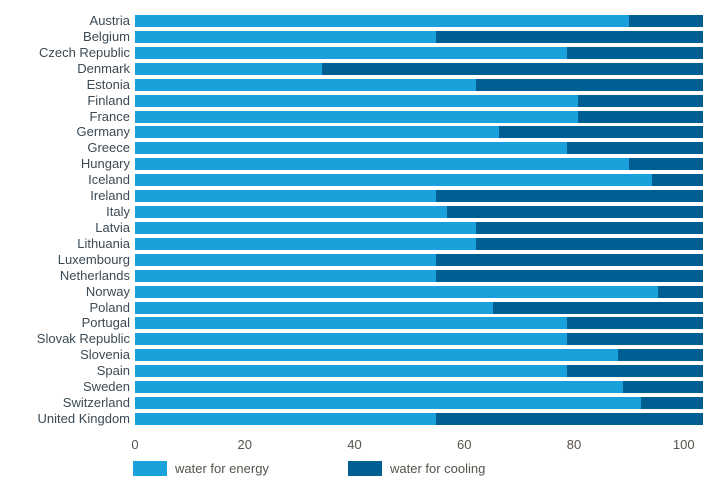 This screenshot has width=725, height=491. What do you see at coordinates (109, 180) in the screenshot?
I see `category-label: Iceland` at bounding box center [109, 180].